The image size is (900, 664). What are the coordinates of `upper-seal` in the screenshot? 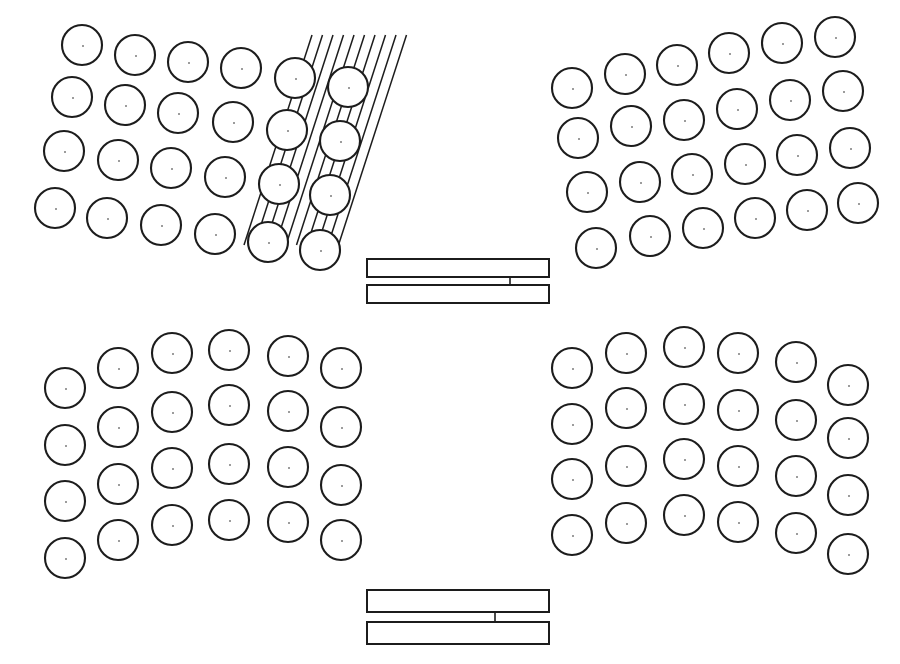 It's located at (458, 281).